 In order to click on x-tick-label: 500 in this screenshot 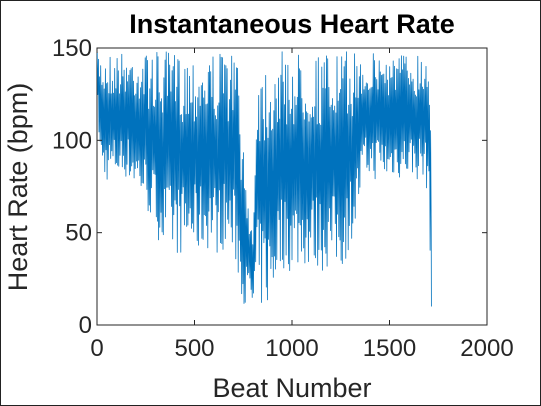, I will do `click(194, 348)`.